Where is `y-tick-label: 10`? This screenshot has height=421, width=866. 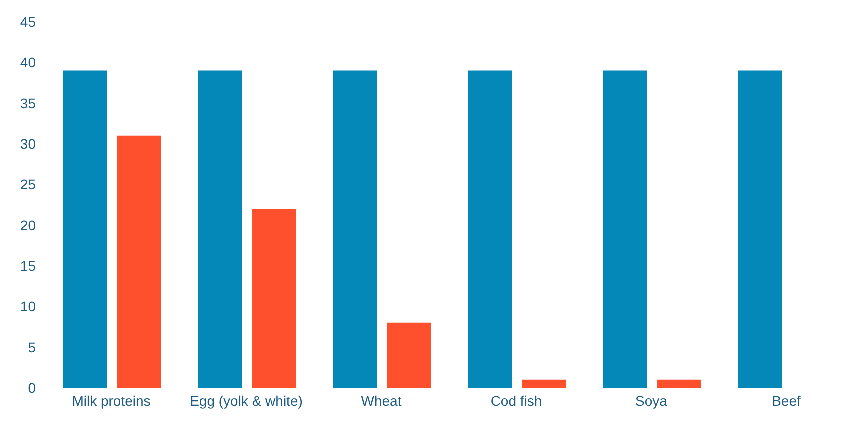
y-tick-label: 10 is located at coordinates (28, 306).